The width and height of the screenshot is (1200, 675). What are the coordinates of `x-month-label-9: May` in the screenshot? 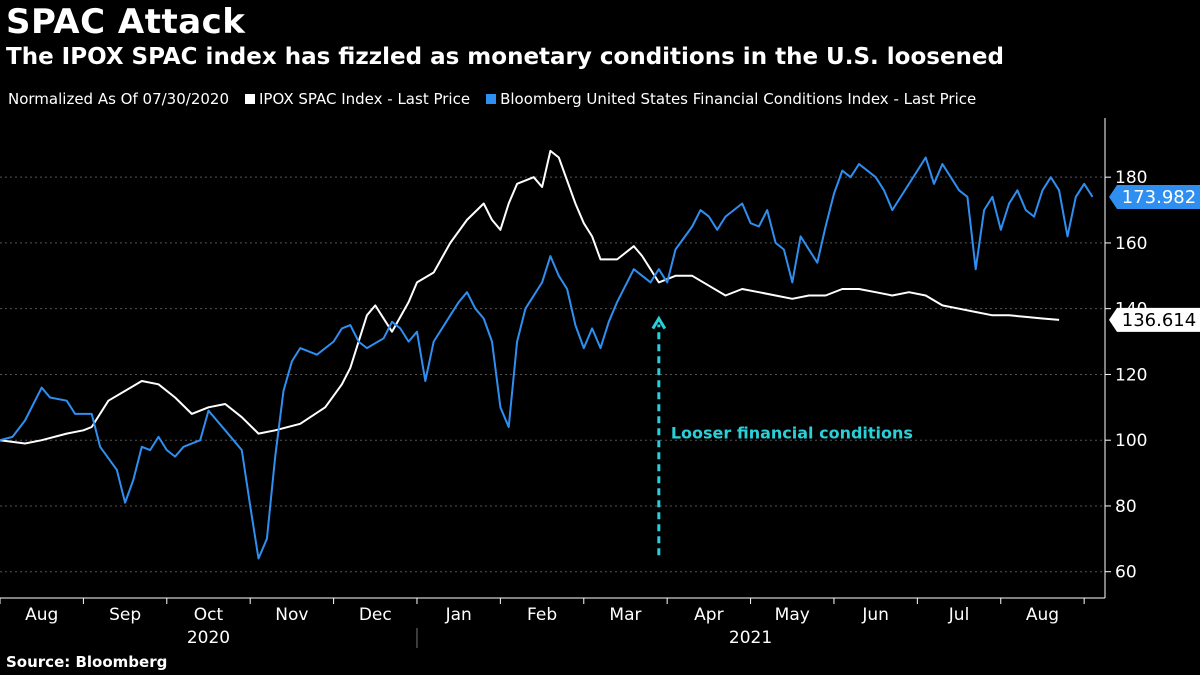 It's located at (792, 615).